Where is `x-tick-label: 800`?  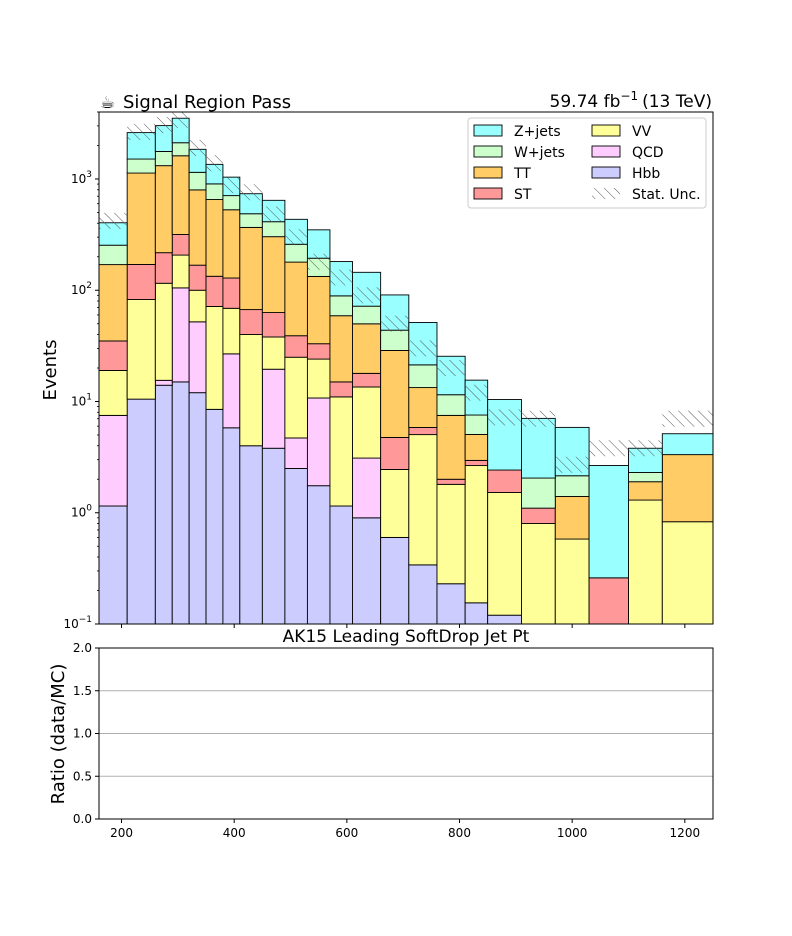 x-tick-label: 800 is located at coordinates (459, 833).